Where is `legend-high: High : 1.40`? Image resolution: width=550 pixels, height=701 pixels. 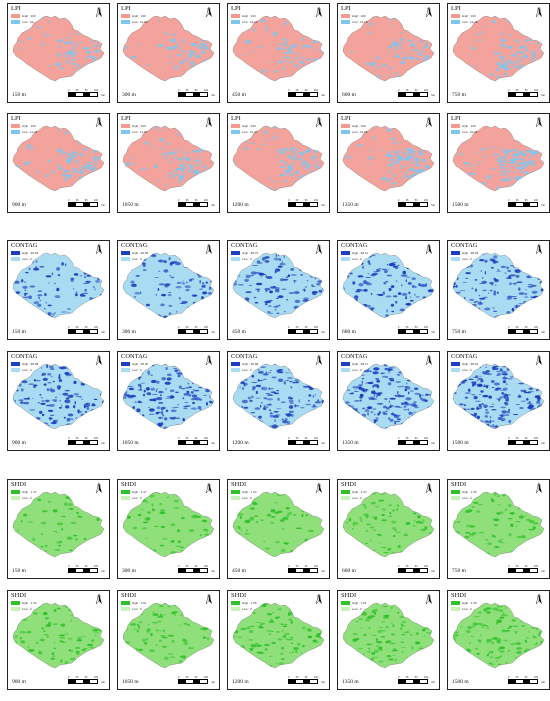 legend-high: High : 1.40 is located at coordinates (24, 603).